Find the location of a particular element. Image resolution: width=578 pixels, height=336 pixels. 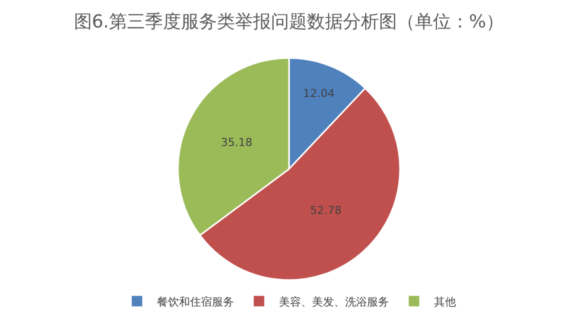

legend-label: 餐饮和住宿服务 is located at coordinates (195, 301).